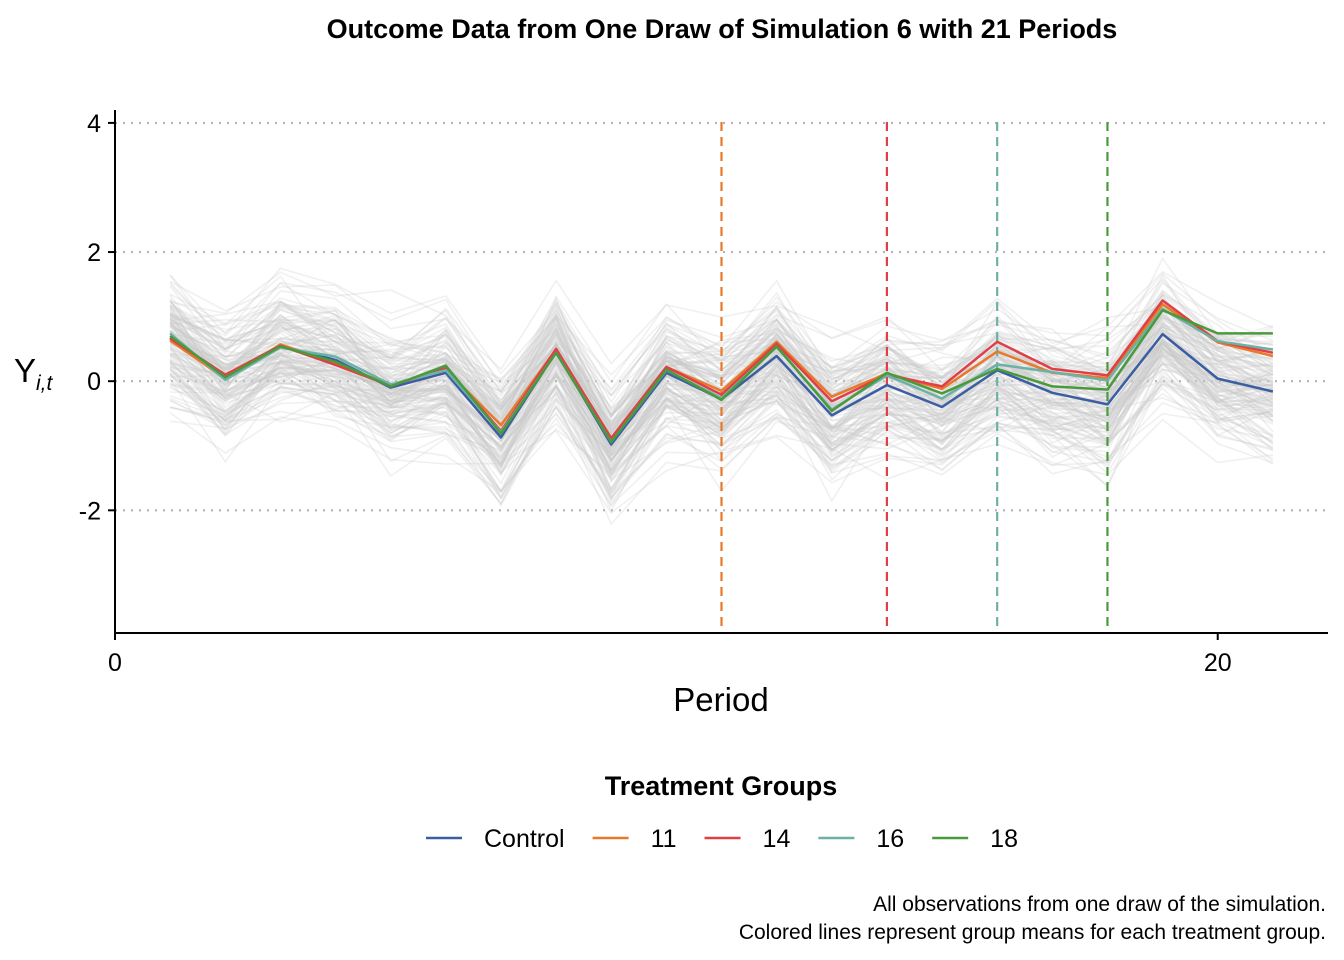  I want to click on legend-label-18: 18, so click(1004, 839).